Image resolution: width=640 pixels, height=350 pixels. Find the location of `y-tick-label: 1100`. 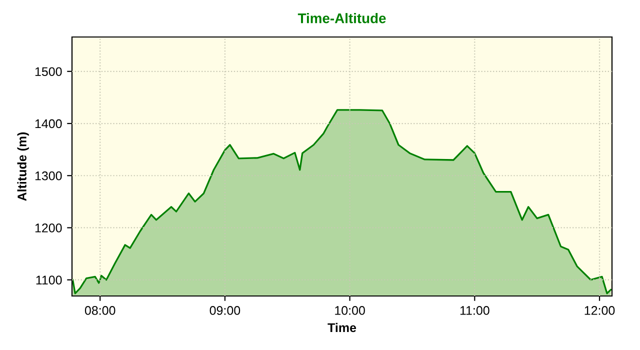

y-tick-label: 1100 is located at coordinates (49, 280).